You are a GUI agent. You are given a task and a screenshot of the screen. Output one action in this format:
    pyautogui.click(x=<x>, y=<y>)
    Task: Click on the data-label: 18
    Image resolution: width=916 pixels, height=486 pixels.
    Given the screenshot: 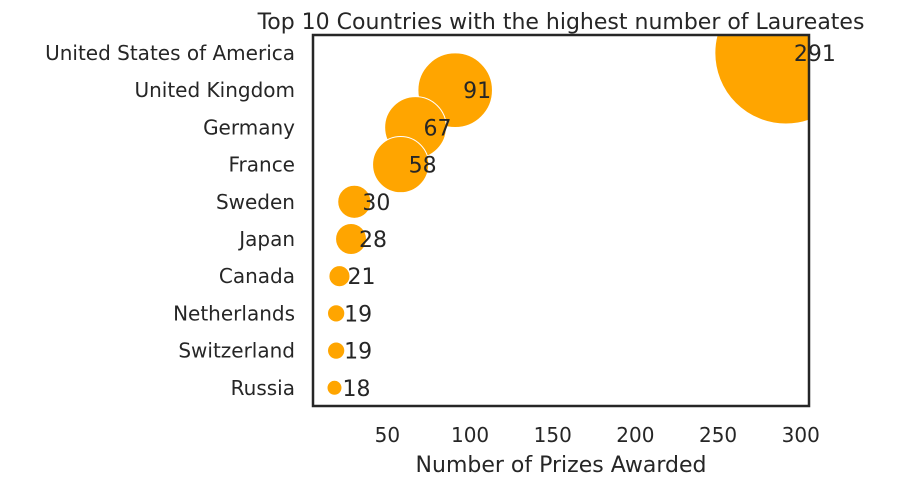 What is the action you would take?
    pyautogui.click(x=356, y=389)
    